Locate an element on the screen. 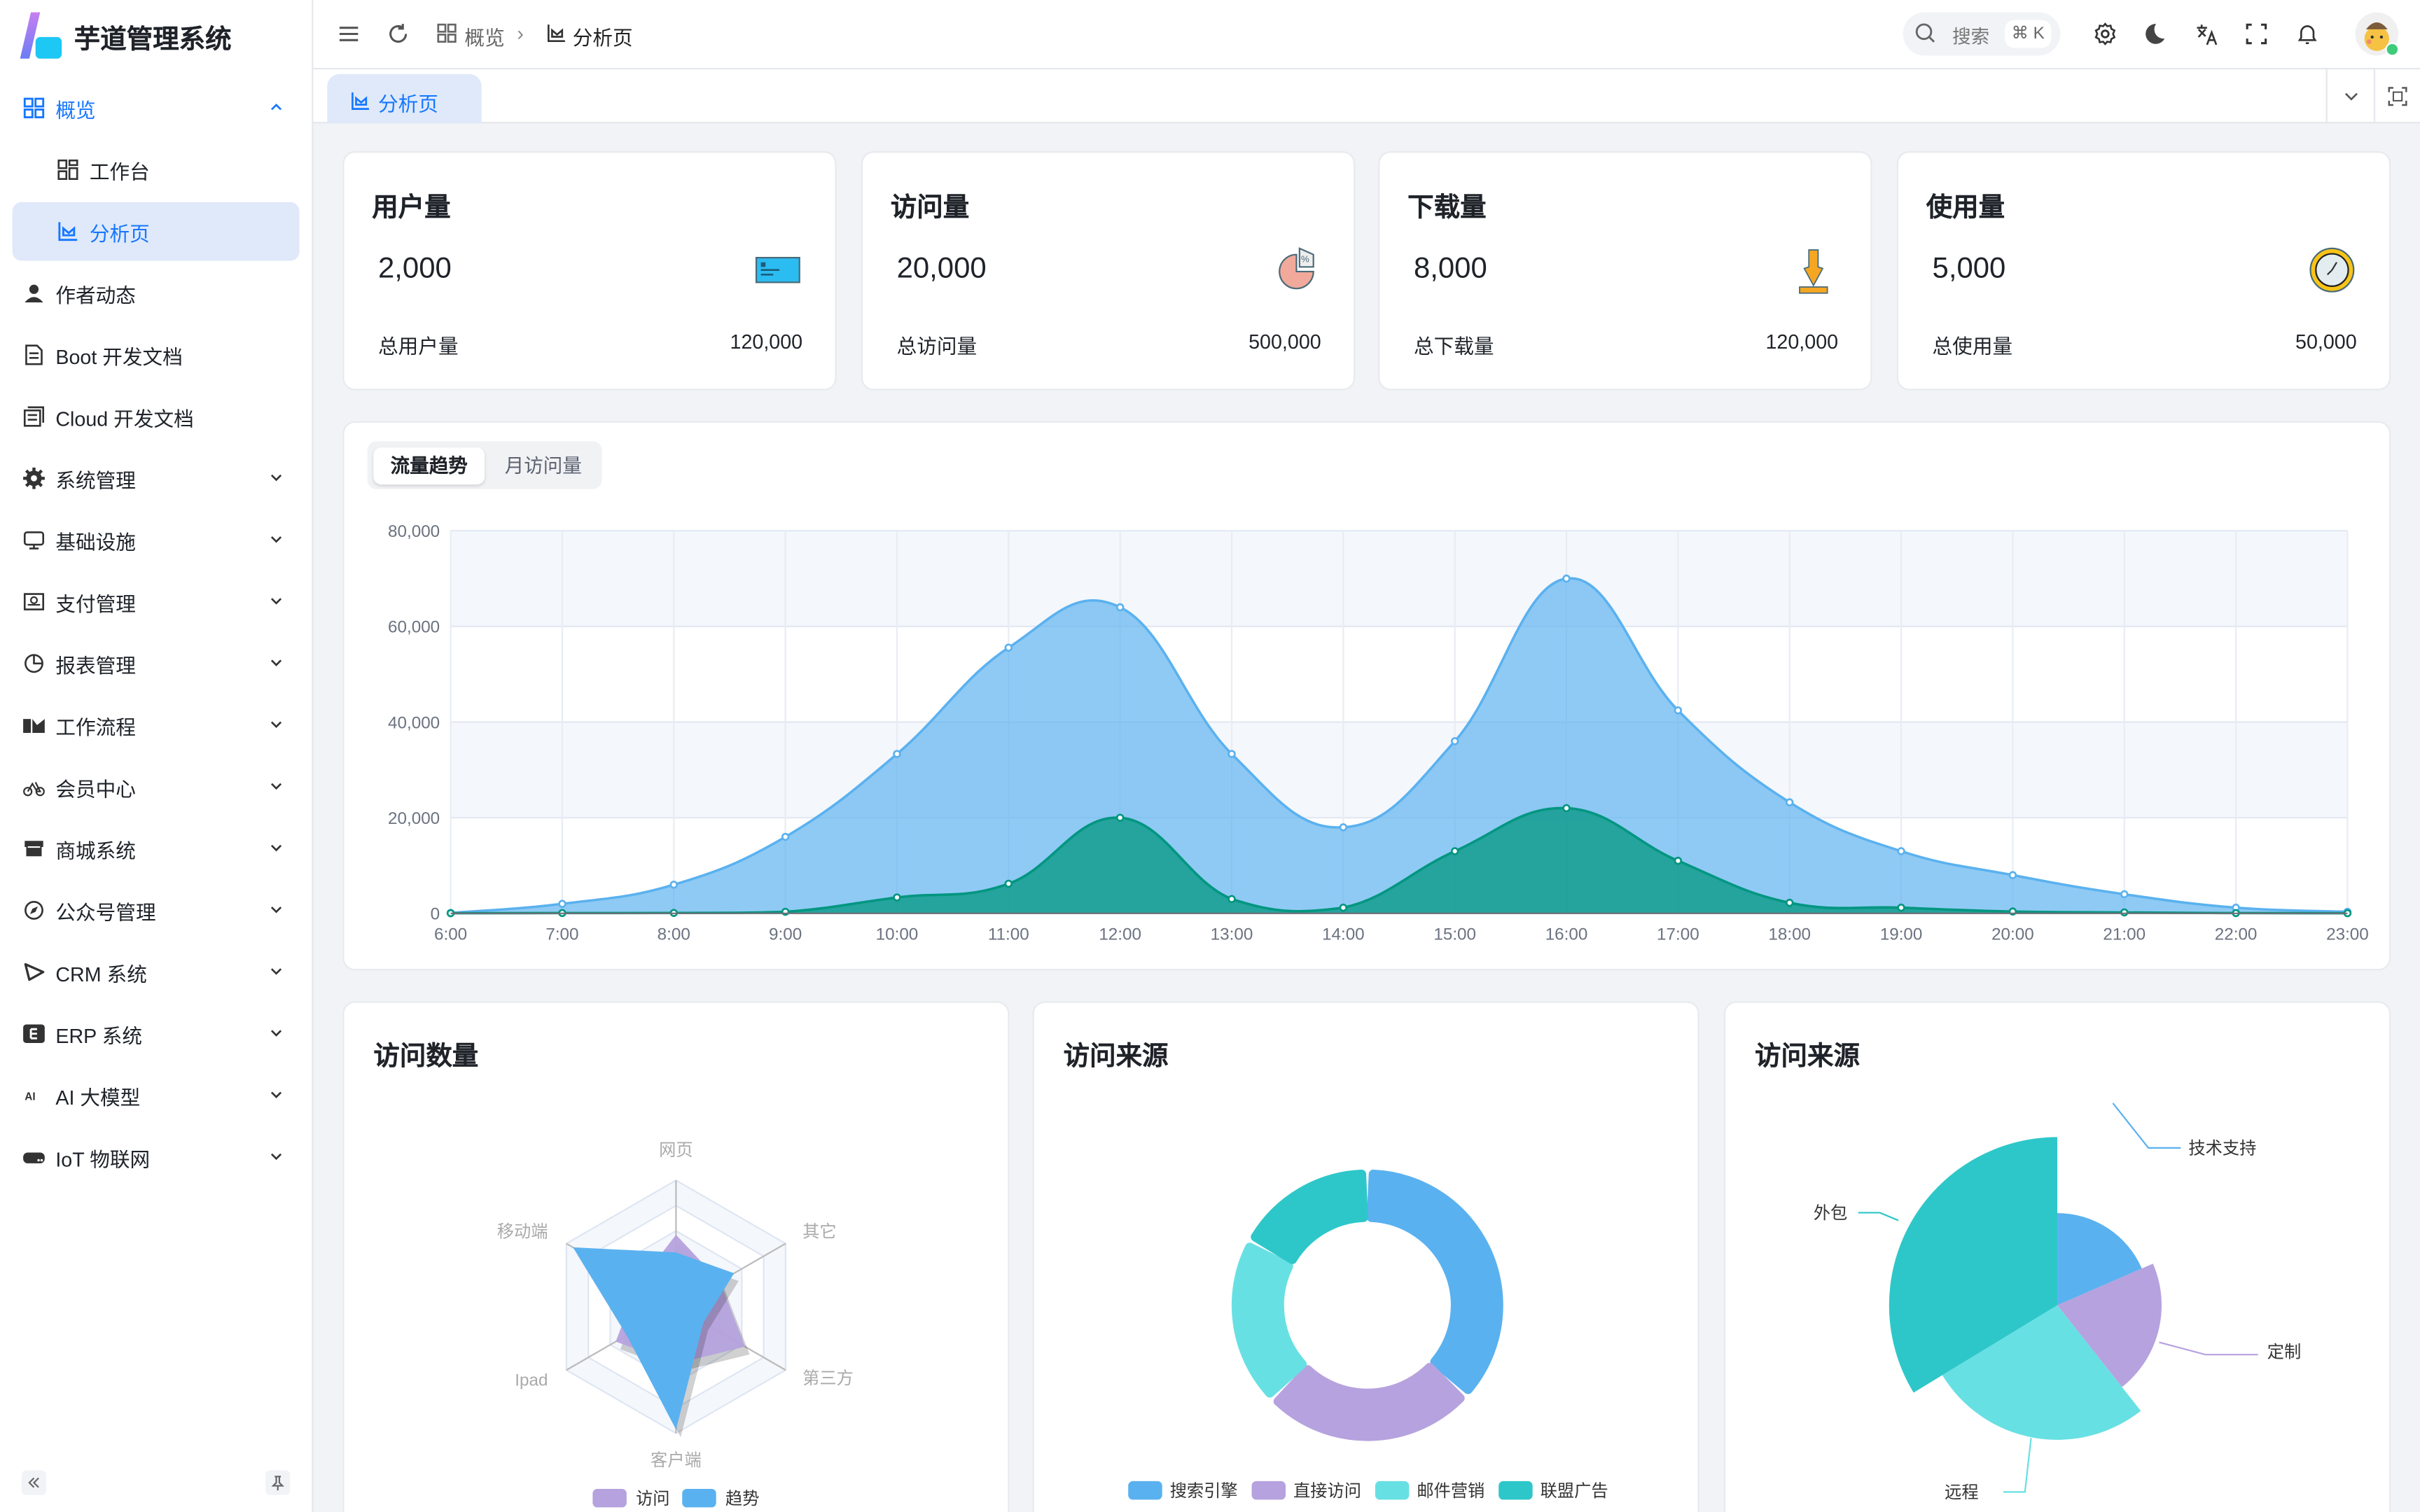  grid-band is located at coordinates (1399, 578).